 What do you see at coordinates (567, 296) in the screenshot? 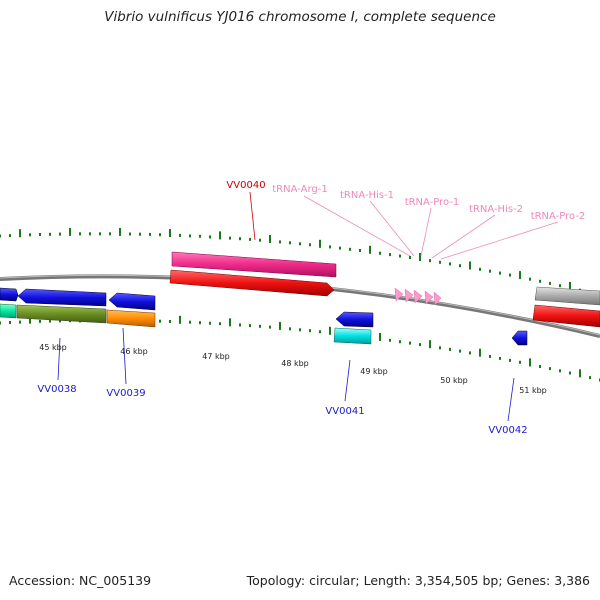
I see `gene-right-grey` at bounding box center [567, 296].